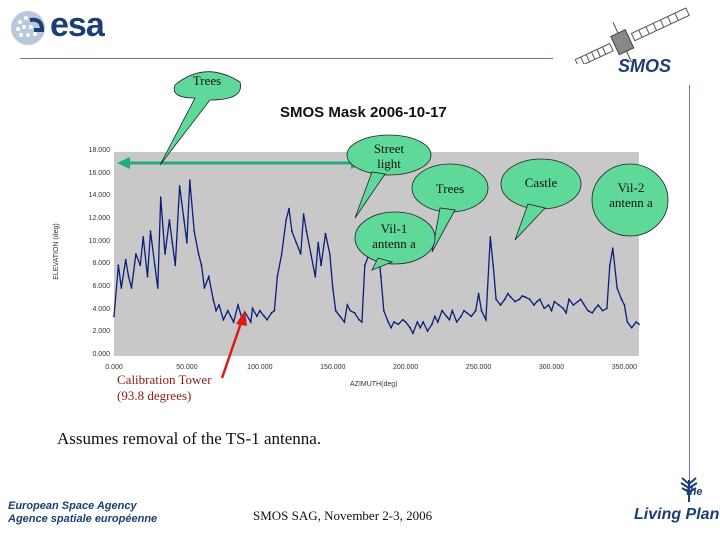 The height and width of the screenshot is (540, 720). What do you see at coordinates (374, 384) in the screenshot?
I see `x-axis-label: AZIMUTH(deg)` at bounding box center [374, 384].